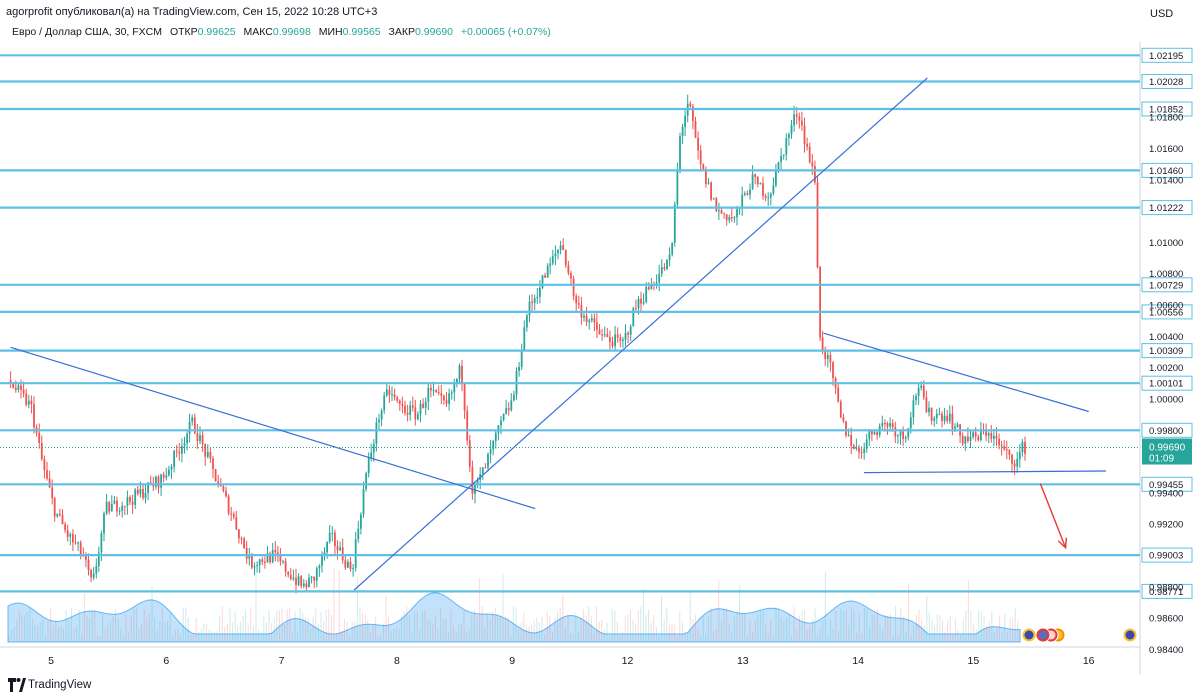  What do you see at coordinates (273, 428) in the screenshot?
I see `trendline-left` at bounding box center [273, 428].